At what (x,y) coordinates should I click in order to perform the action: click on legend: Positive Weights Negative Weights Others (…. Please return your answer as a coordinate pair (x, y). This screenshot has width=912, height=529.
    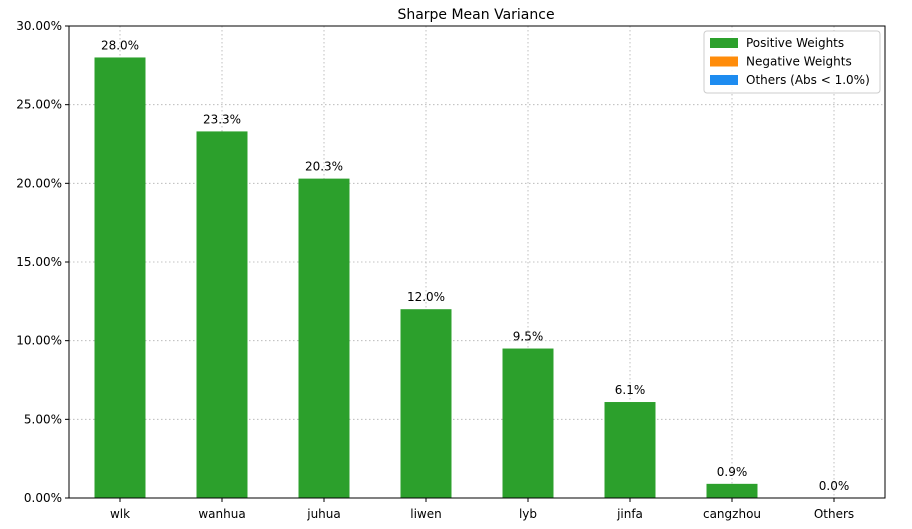
    Looking at the image, I should click on (792, 62).